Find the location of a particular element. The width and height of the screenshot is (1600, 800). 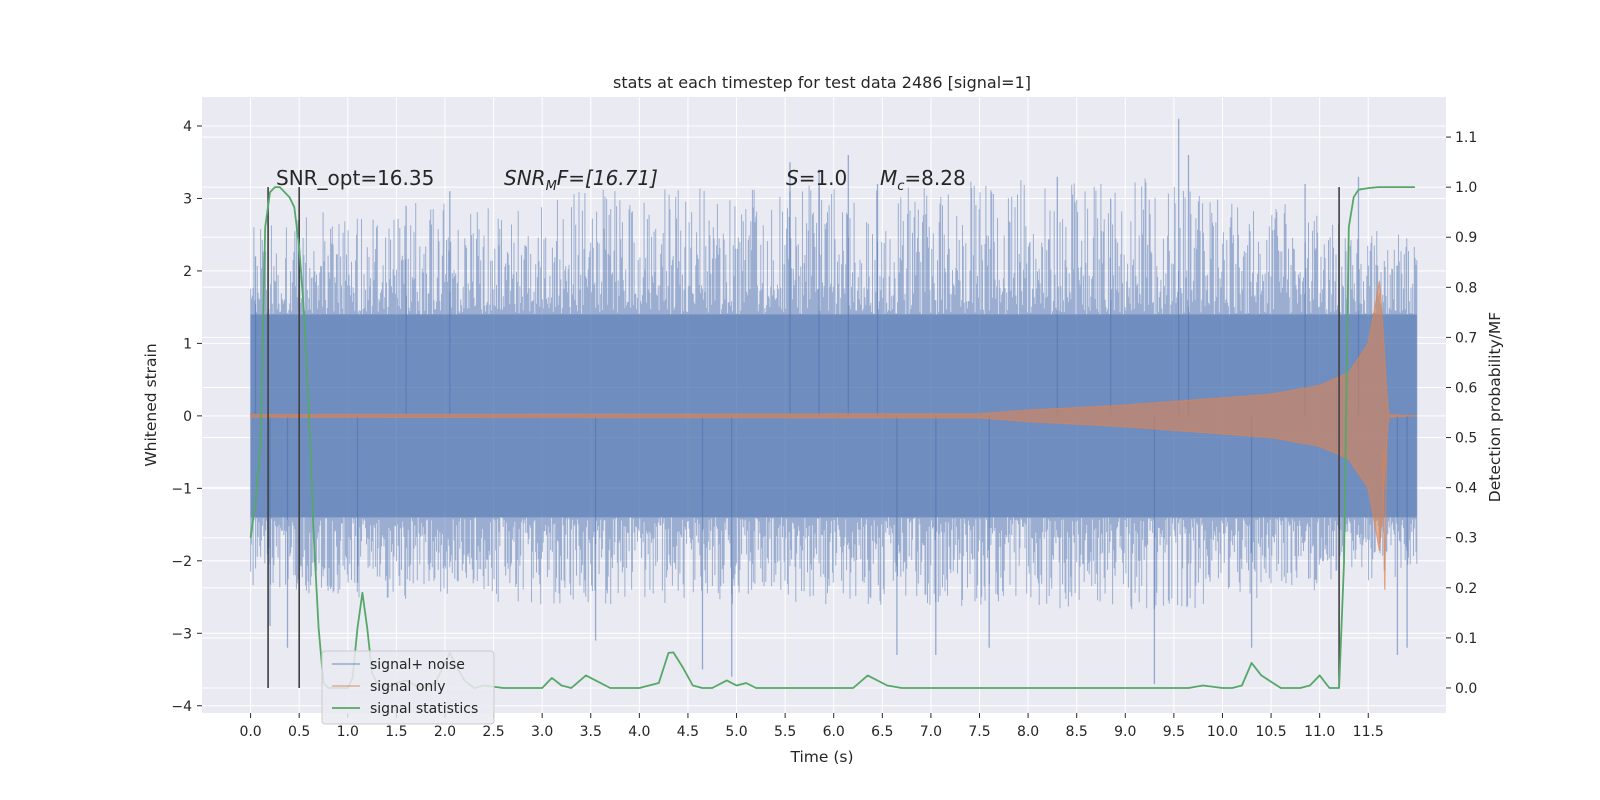

y-right-tick-label: 0.1 is located at coordinates (1466, 639).